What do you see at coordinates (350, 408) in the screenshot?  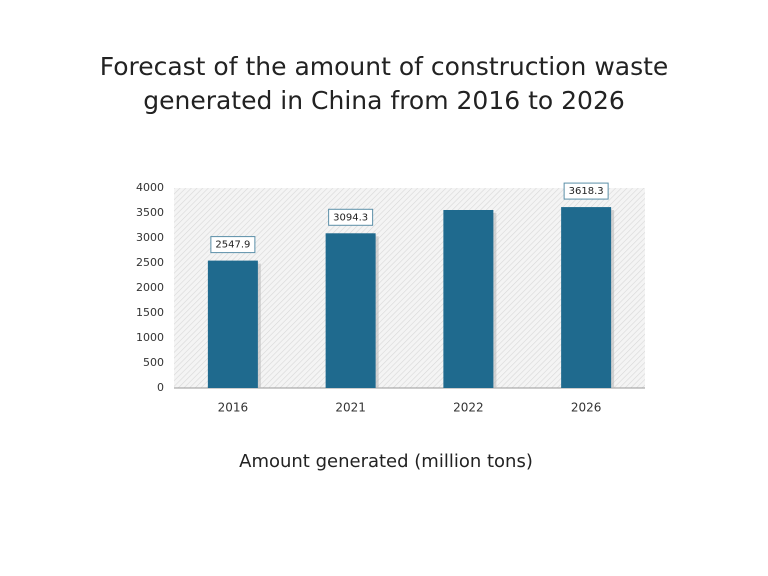 I see `x-tick-label: 2021` at bounding box center [350, 408].